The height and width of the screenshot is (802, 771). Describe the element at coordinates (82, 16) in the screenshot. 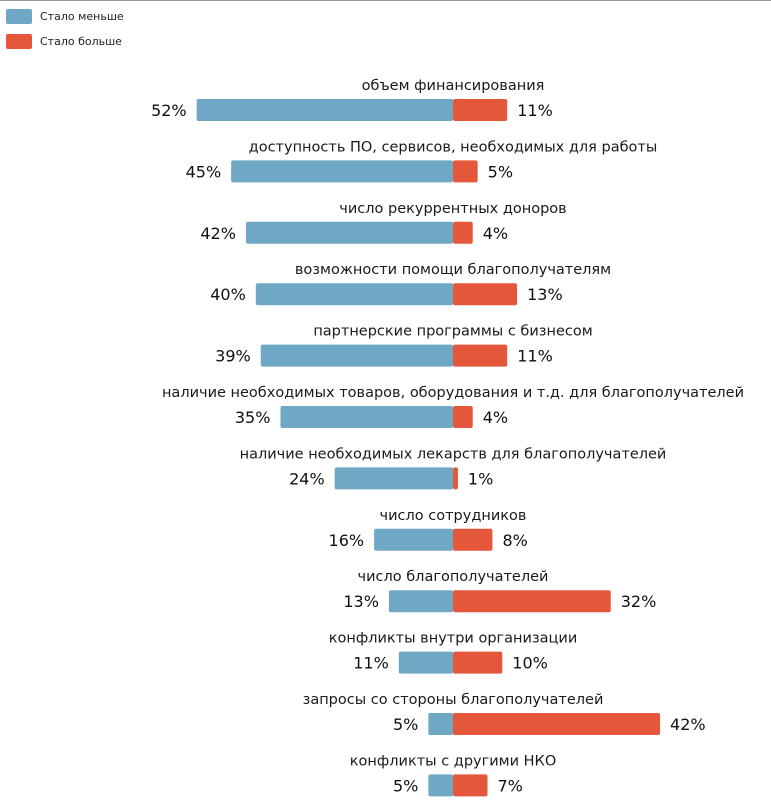

I see `legend-label-less: Стало меньше` at that location.